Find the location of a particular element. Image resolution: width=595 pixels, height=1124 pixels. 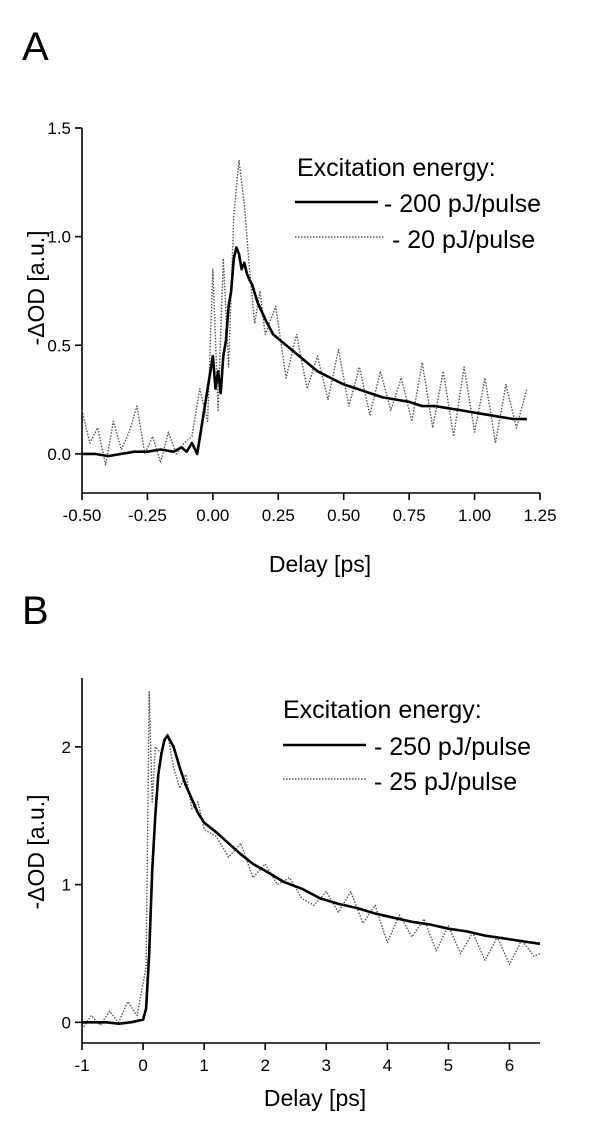

panel-b-legend-label-dotted: - 25 pJ/pulse is located at coordinates (445, 782).